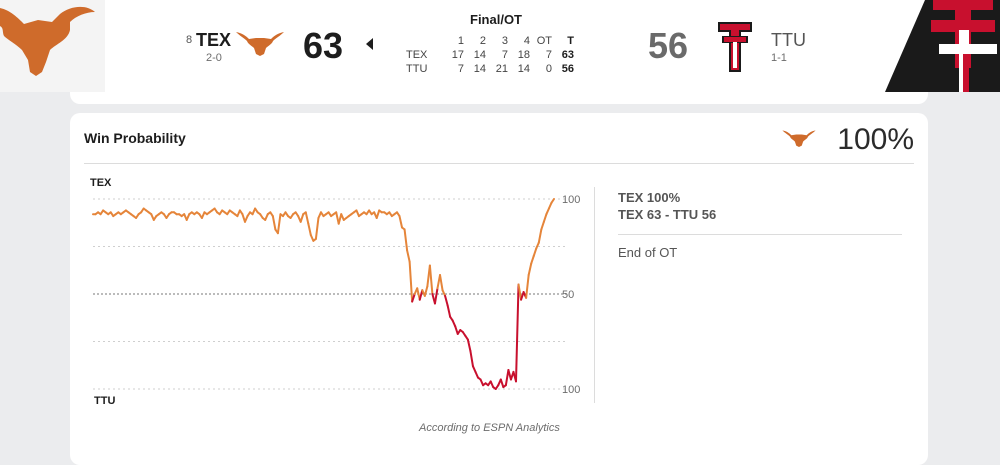 The height and width of the screenshot is (465, 1000). Describe the element at coordinates (567, 69) in the screenshot. I see `linescore-total: 56` at that location.